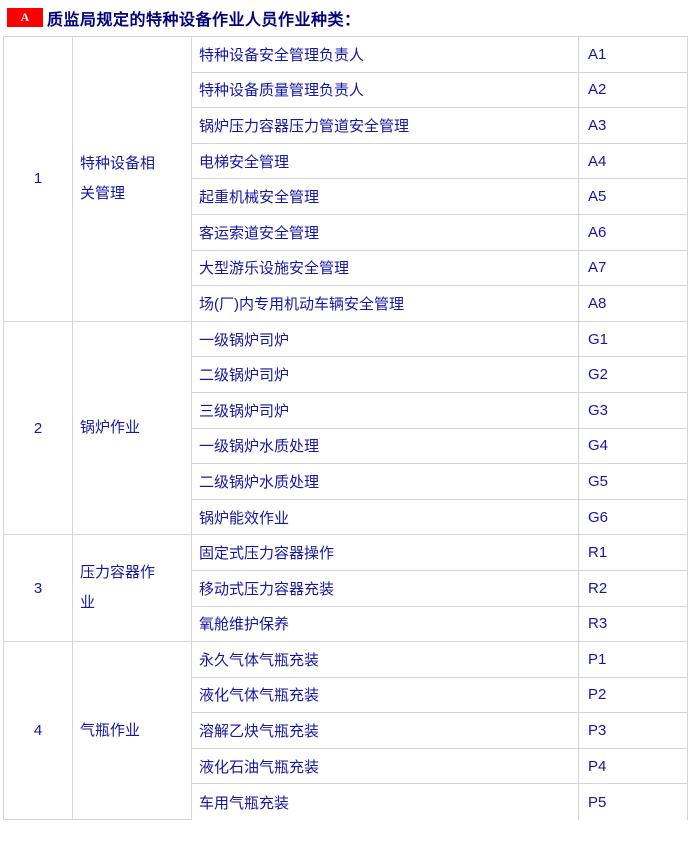 This screenshot has height=841, width=689. Describe the element at coordinates (633, 303) in the screenshot. I see `item-code-cell: A8` at that location.